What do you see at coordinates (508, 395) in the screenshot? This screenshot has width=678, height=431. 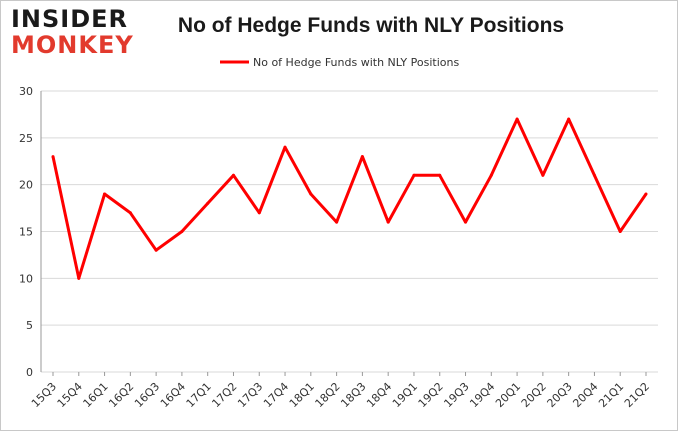 I see `x-tick-label: 20Q1` at bounding box center [508, 395].